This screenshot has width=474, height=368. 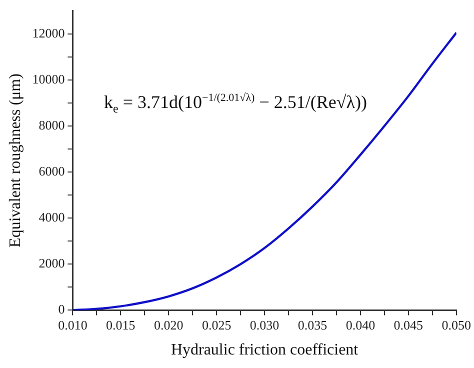 I want to click on y-tick-label: 2000, so click(x=51, y=263).